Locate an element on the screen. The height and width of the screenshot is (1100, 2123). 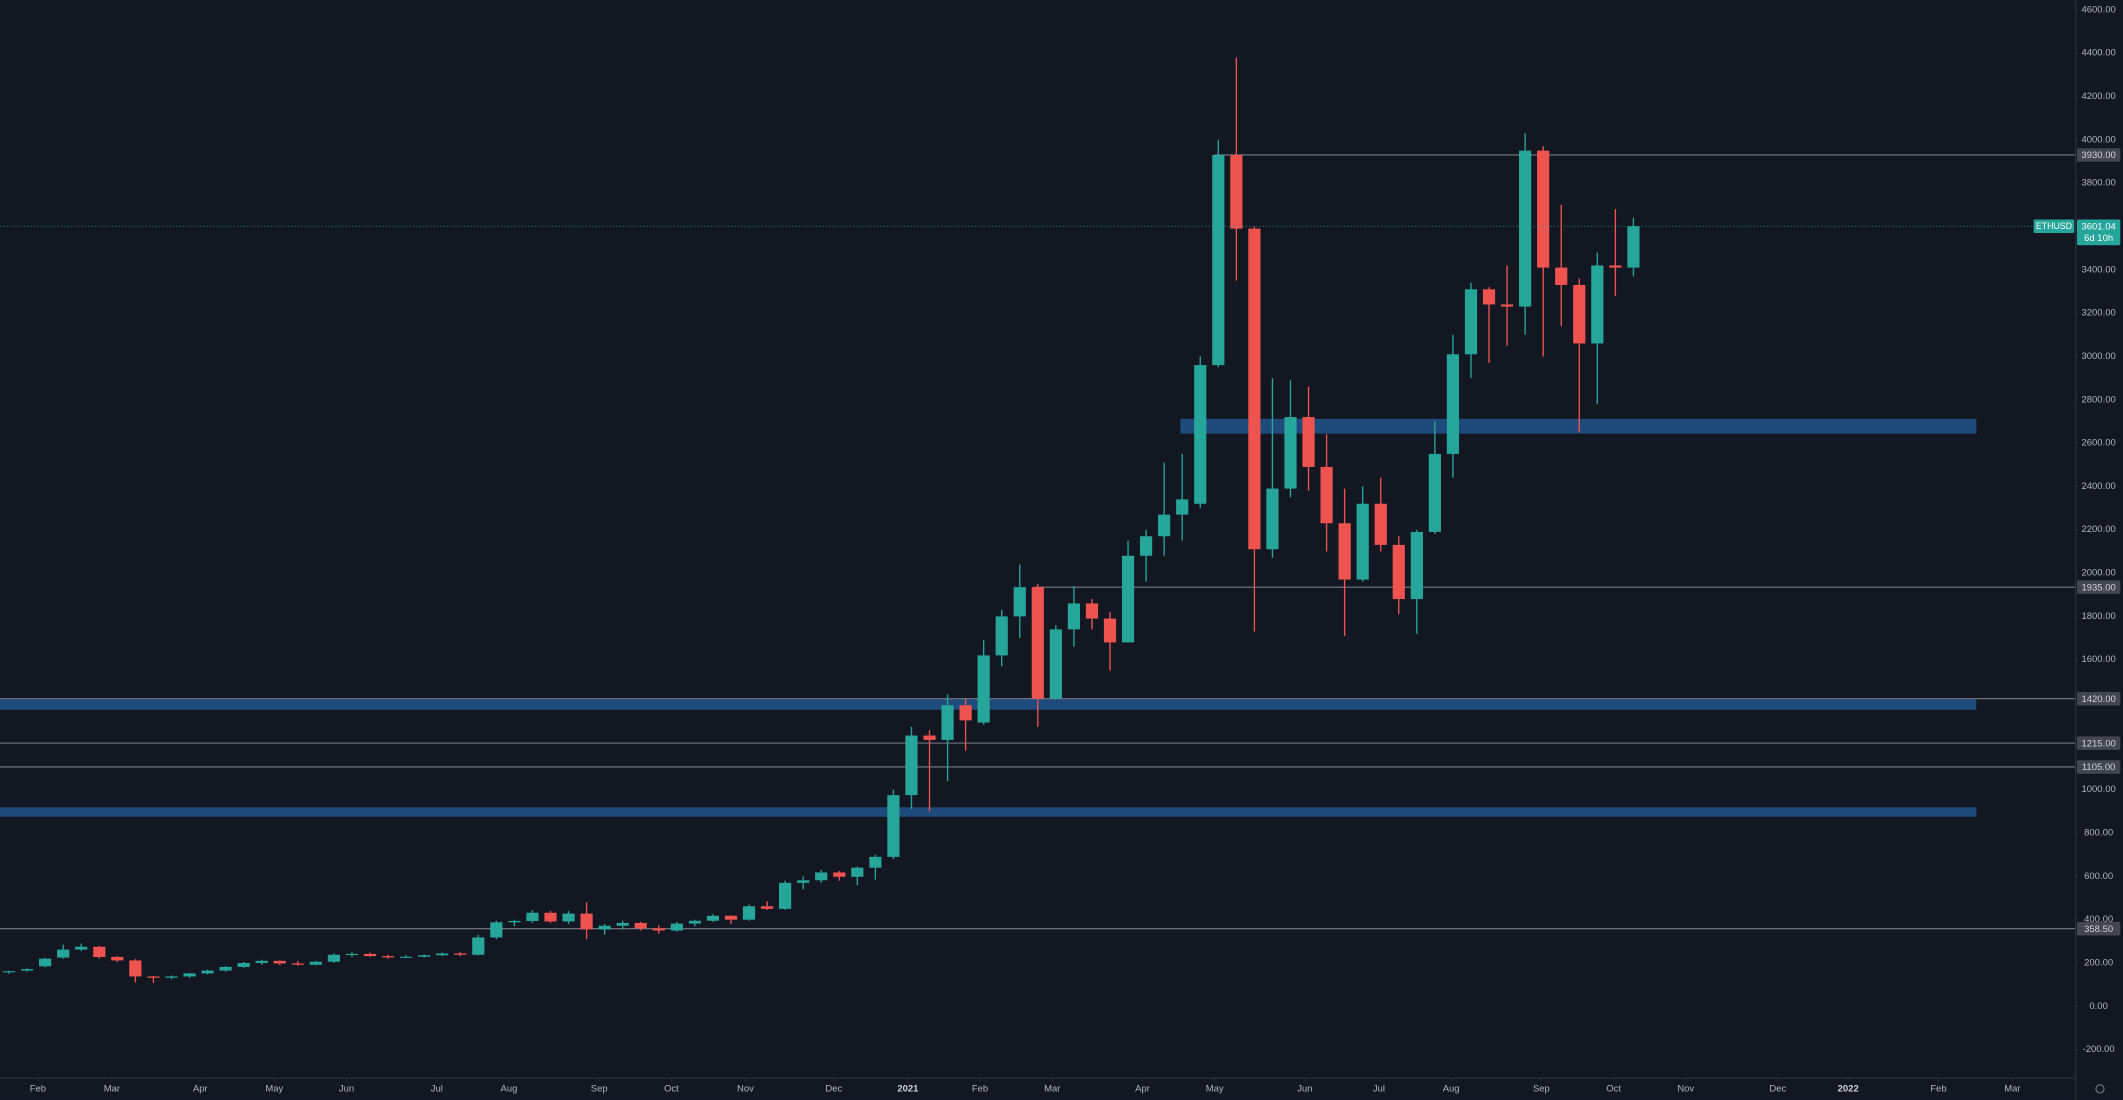
y-tick-label: 4200.00 is located at coordinates (2099, 96).